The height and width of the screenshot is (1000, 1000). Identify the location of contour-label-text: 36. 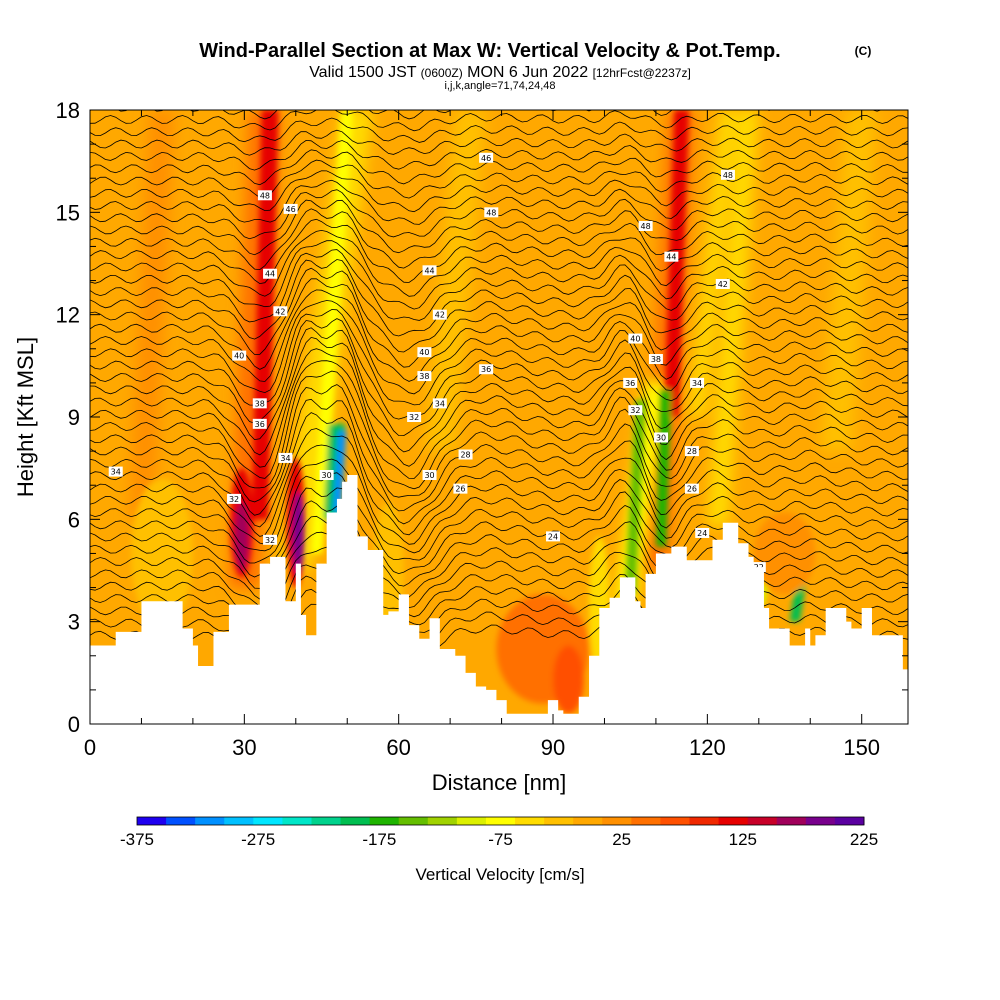
(630, 383).